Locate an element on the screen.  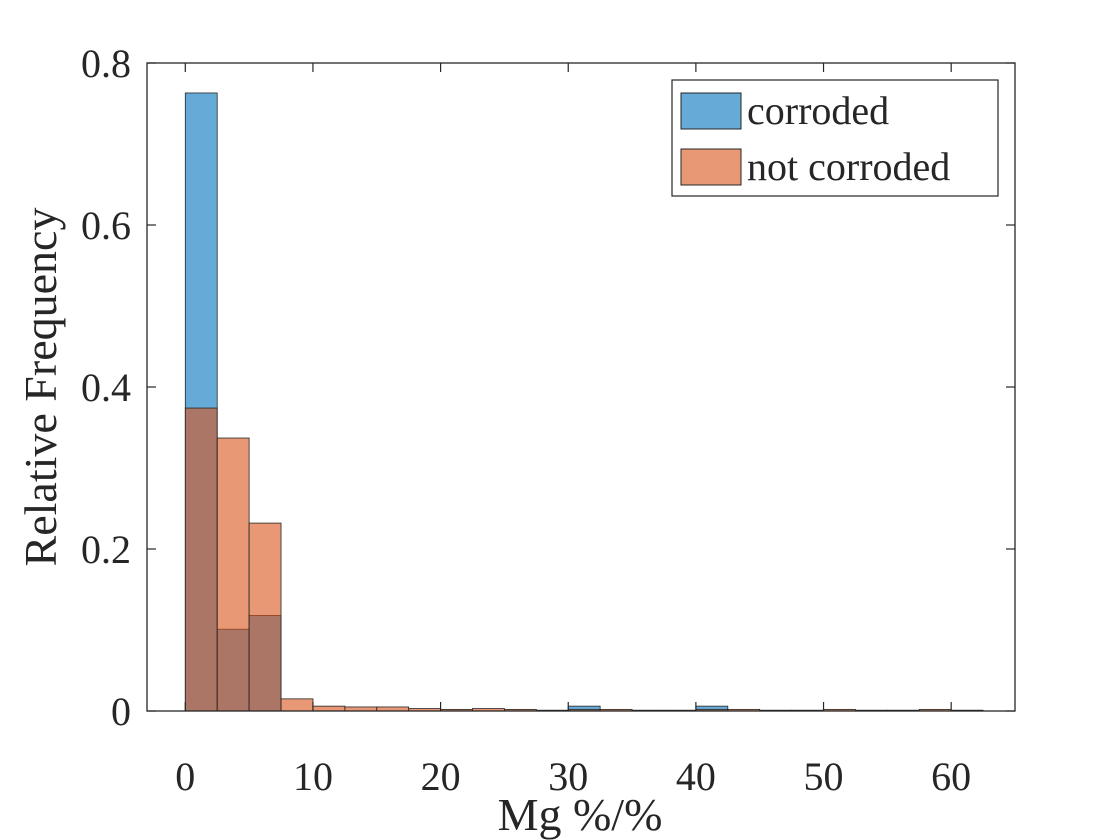
x-tick-label-60: 60 is located at coordinates (951, 776).